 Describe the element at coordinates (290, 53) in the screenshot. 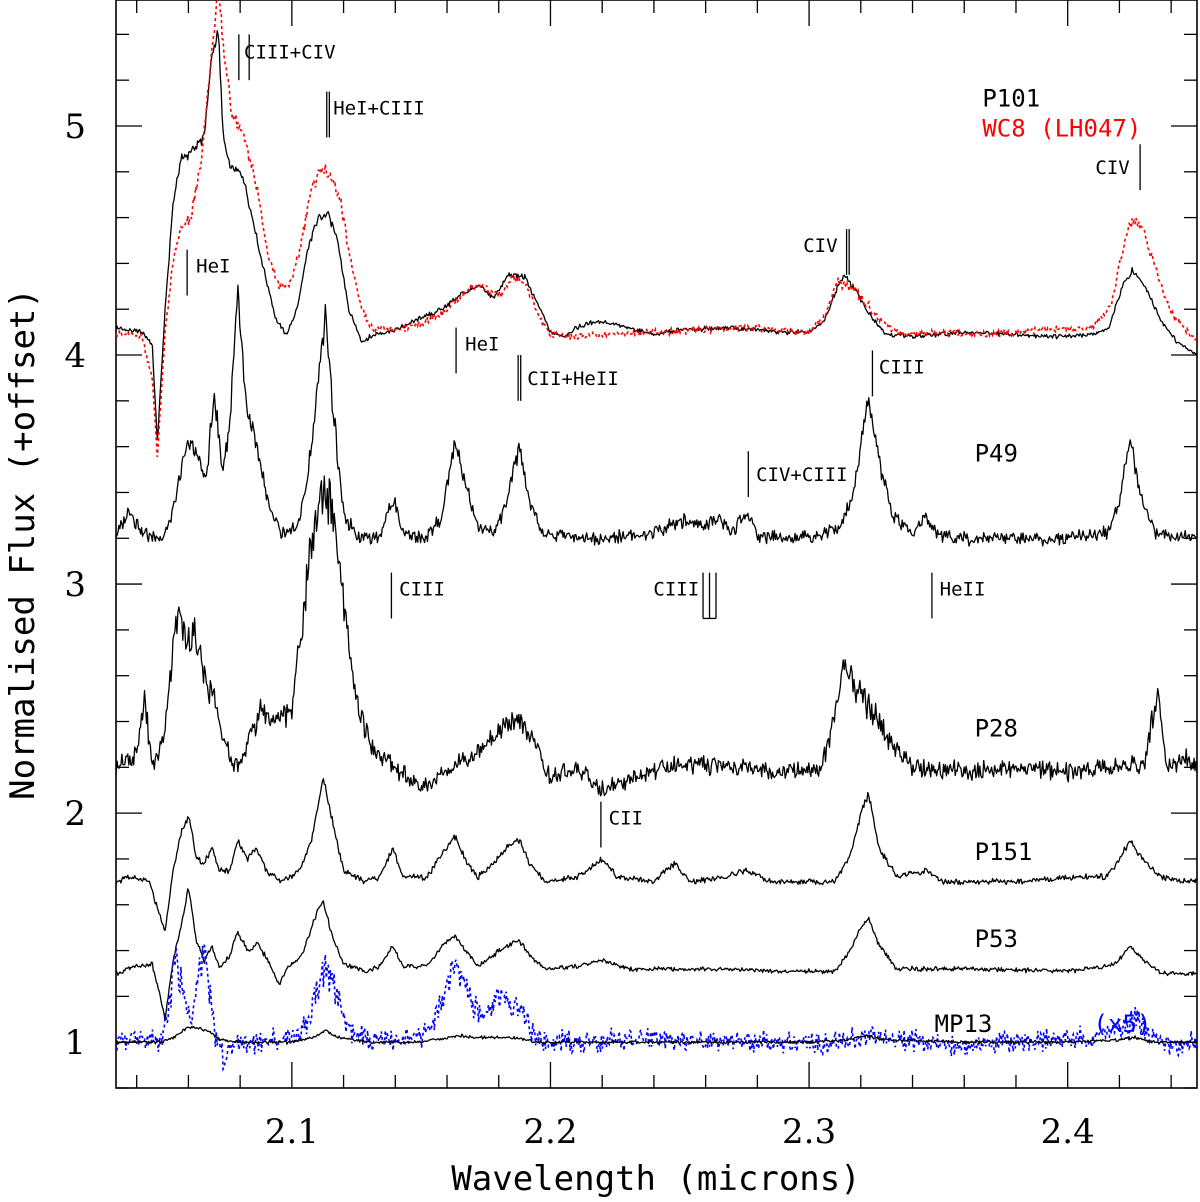

I see `line-id-label: CIII+CIV` at that location.